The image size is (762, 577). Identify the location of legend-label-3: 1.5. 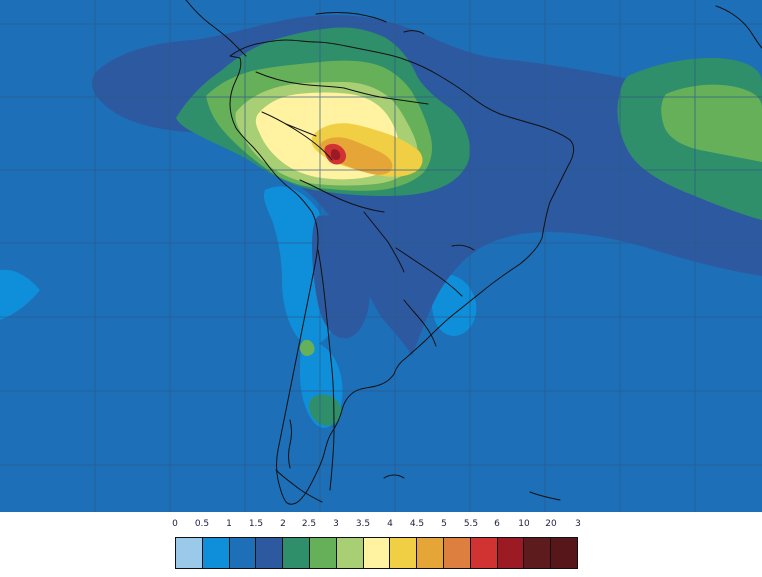
(256, 524).